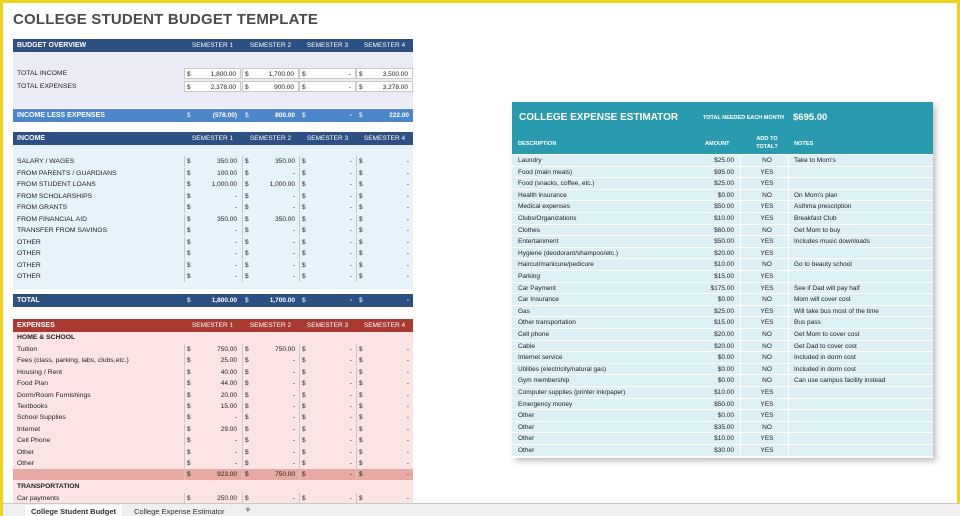 This screenshot has height=516, width=960. I want to click on estimator-amount: $20.00, so click(724, 346).